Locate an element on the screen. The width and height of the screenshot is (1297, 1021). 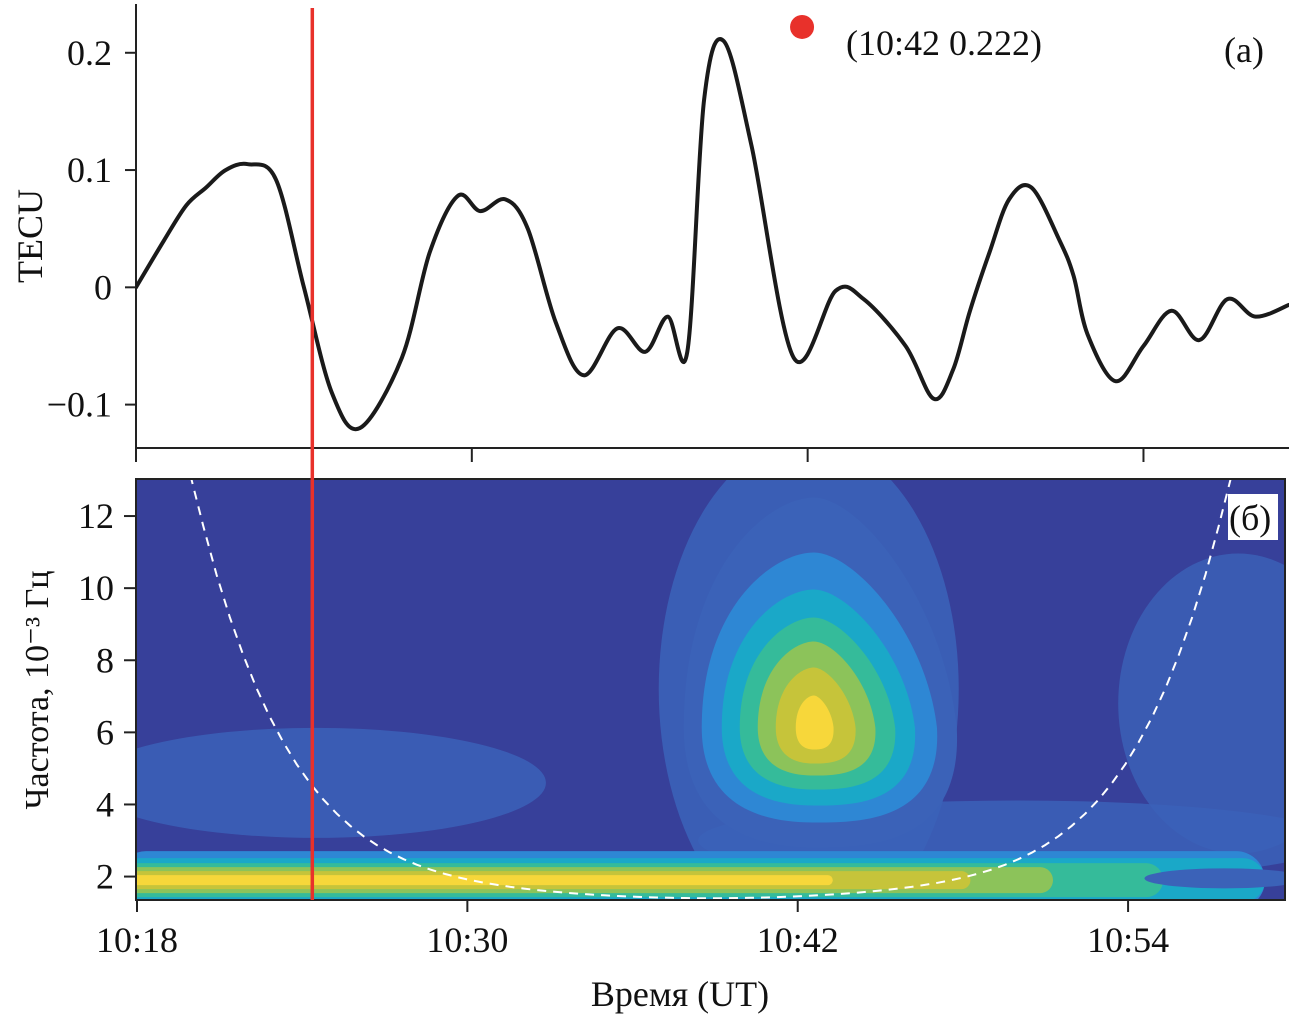
top-y-tick-label: 0.1 is located at coordinates (89, 170).